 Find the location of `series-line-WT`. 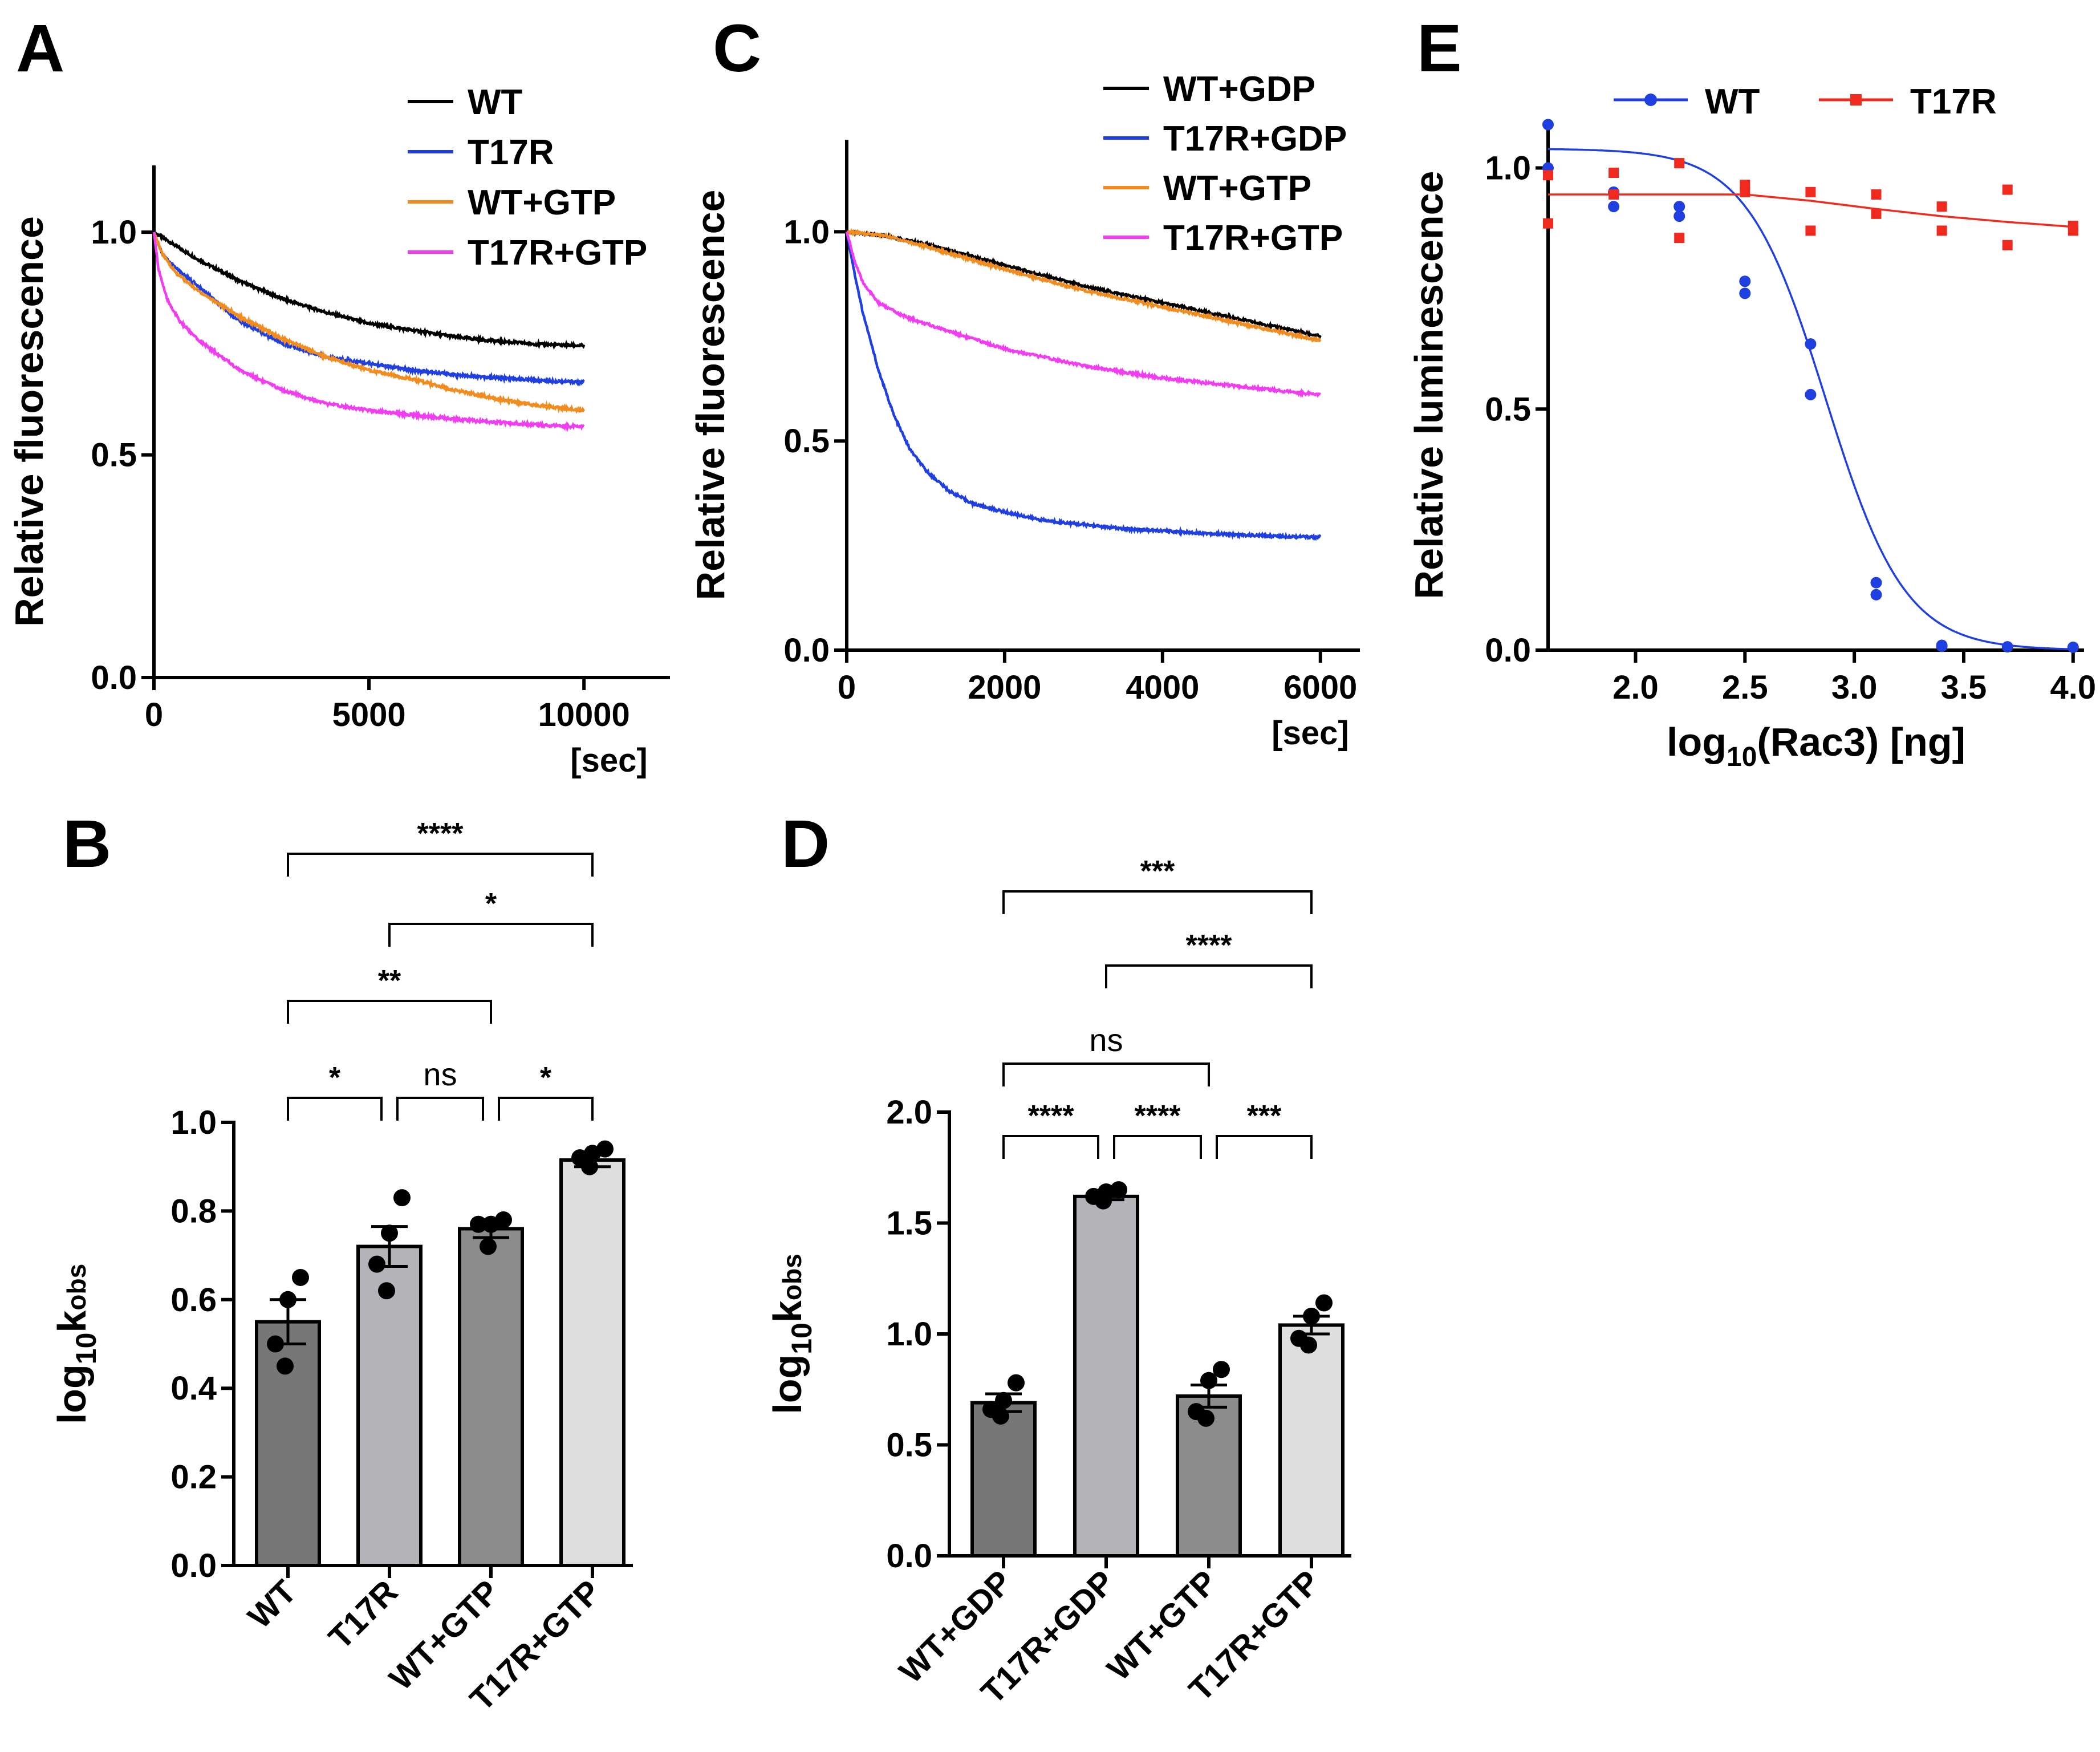

series-line-WT is located at coordinates (370, 290).